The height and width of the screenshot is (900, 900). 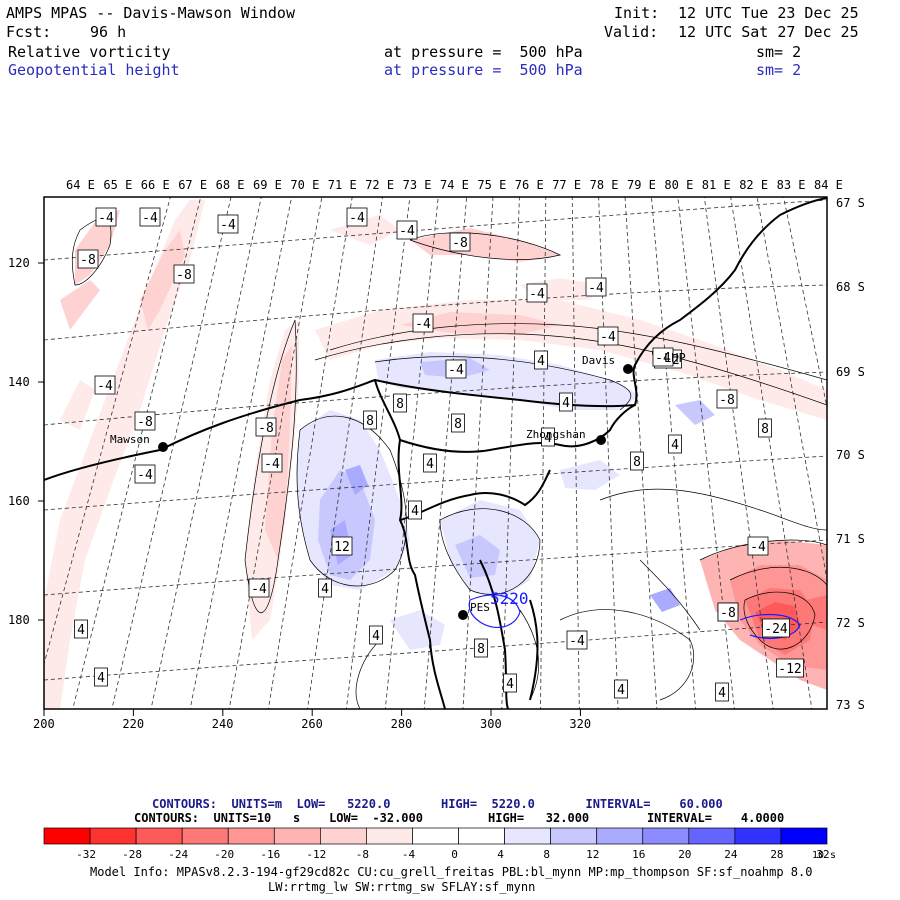 I want to click on plot-title: AMPS MPAS -- Davis-Mawson Window, so click(x=150, y=13).